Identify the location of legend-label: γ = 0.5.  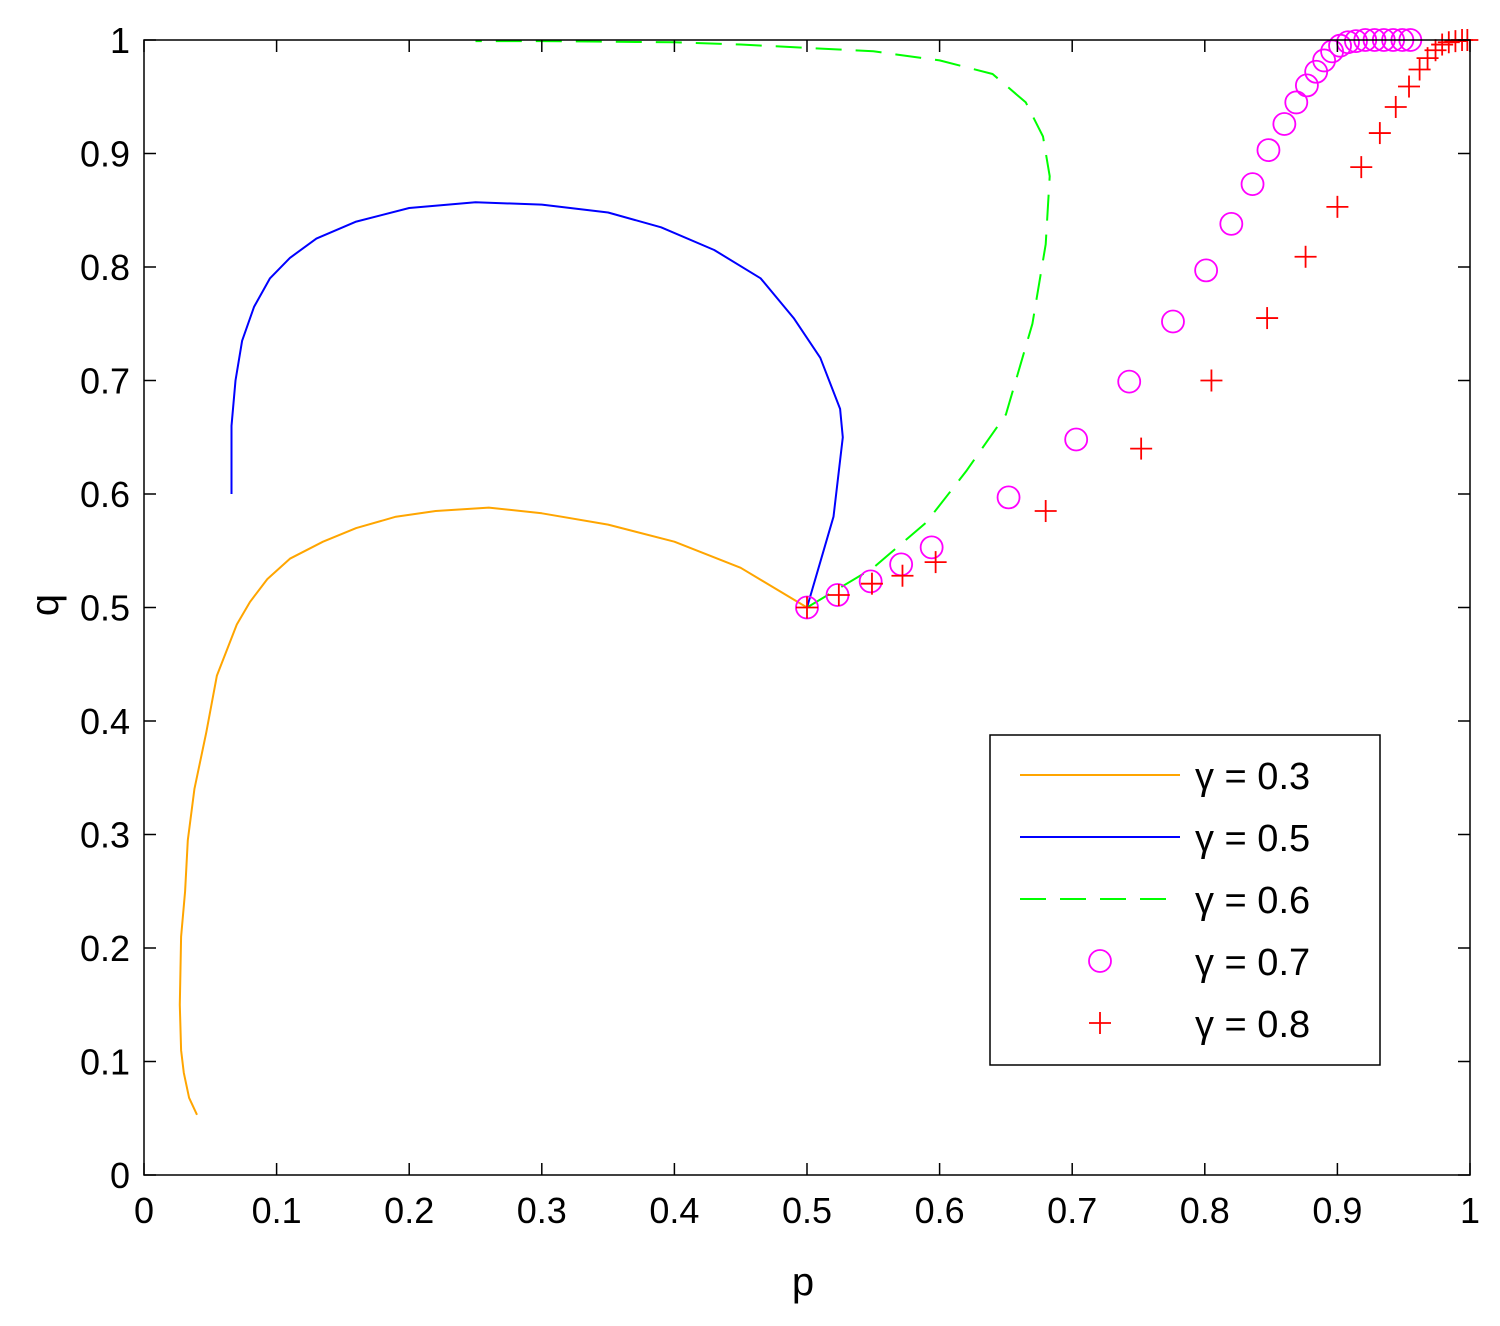
(1252, 839).